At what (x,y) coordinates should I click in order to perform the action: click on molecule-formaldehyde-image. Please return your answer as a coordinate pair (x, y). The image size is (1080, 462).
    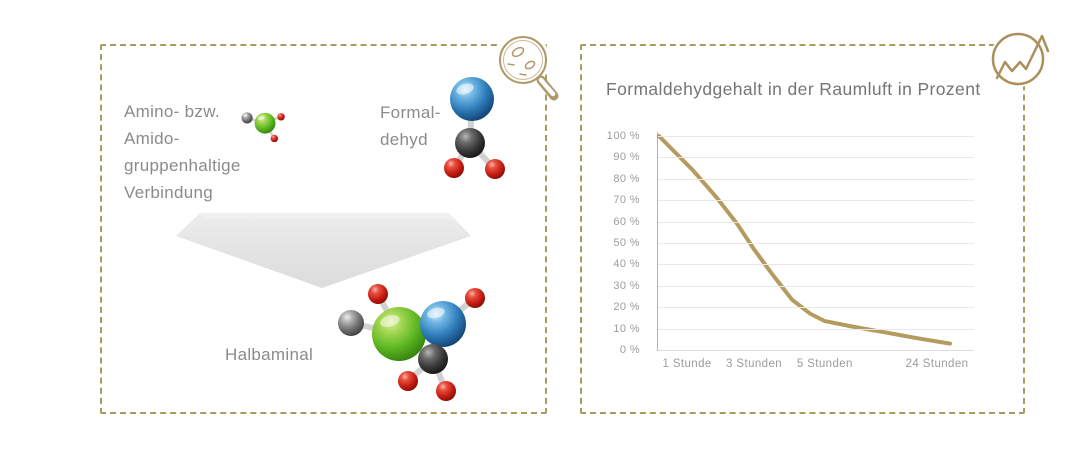
    Looking at the image, I should click on (474, 128).